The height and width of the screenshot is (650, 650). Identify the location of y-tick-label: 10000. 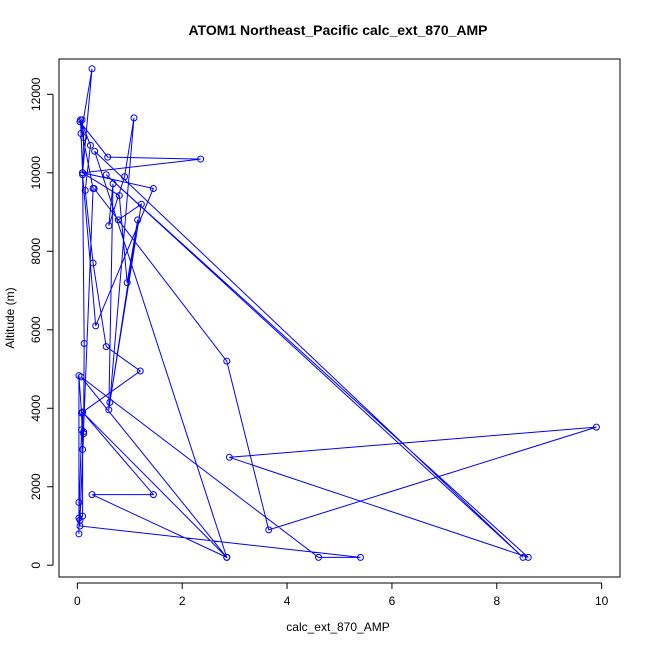
(36, 173).